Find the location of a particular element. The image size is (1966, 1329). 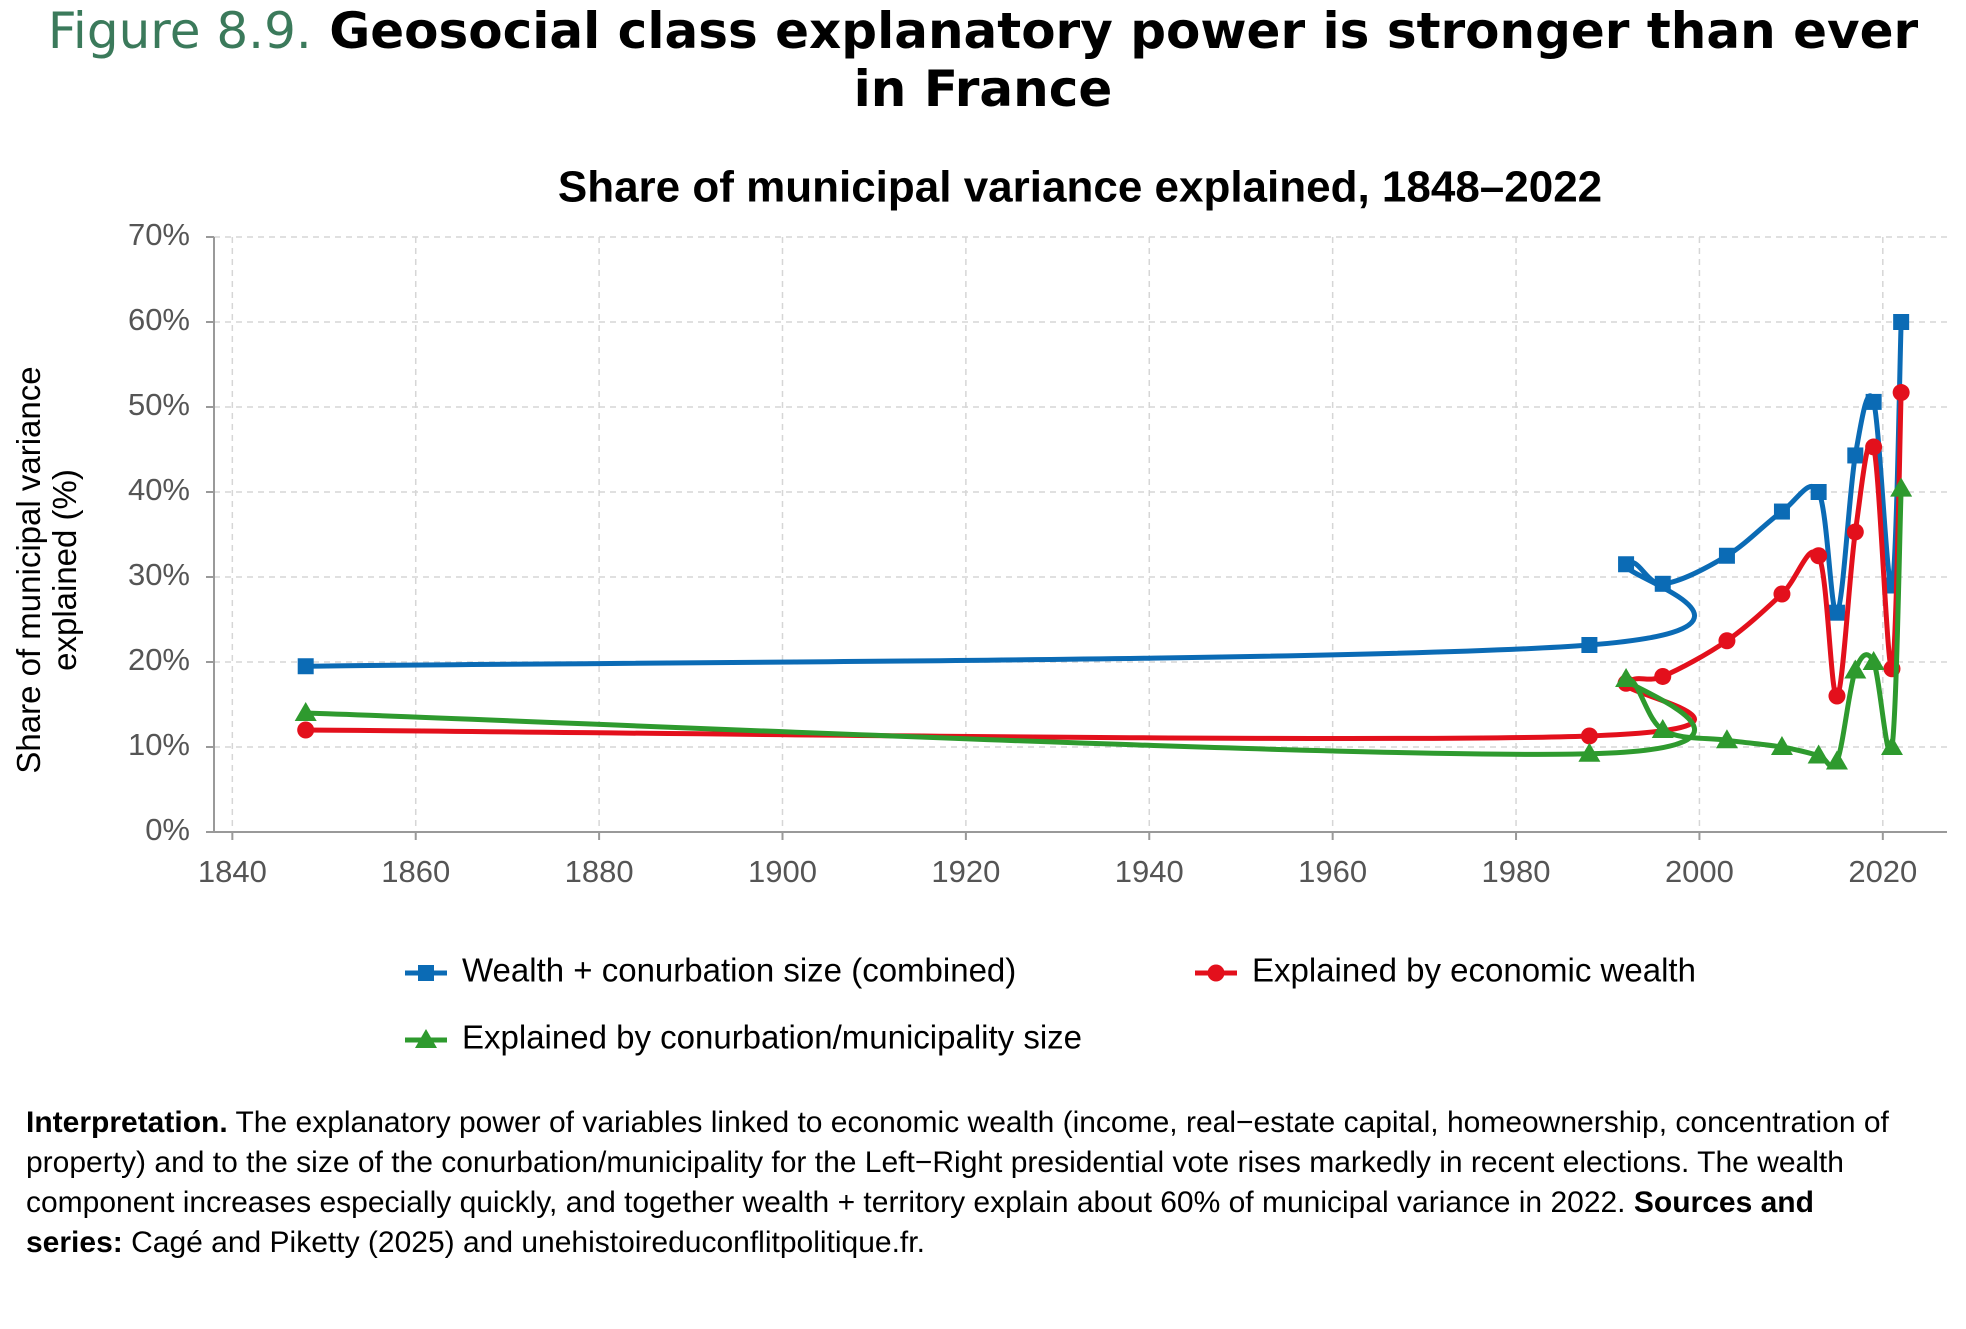

y-tick-label: 20% is located at coordinates (159, 659).